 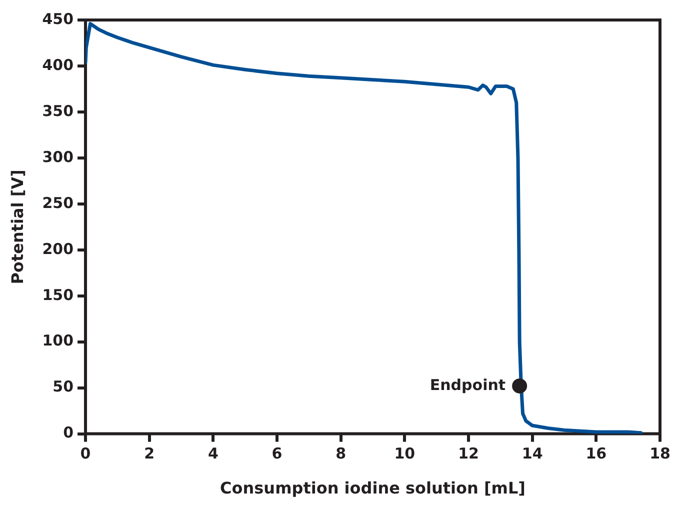 I want to click on y-axis-title: Potential [V], so click(x=17, y=227).